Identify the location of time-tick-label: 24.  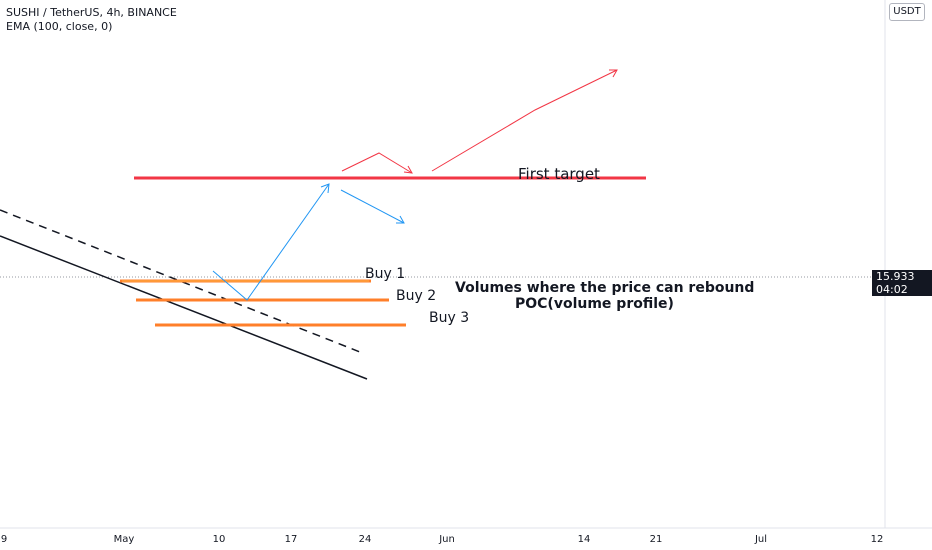
(365, 539).